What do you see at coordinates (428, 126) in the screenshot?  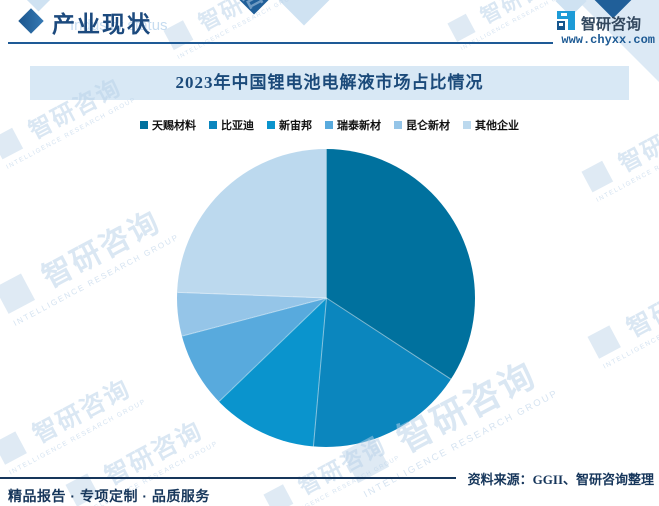 I see `legend-label: 昆仑新材` at bounding box center [428, 126].